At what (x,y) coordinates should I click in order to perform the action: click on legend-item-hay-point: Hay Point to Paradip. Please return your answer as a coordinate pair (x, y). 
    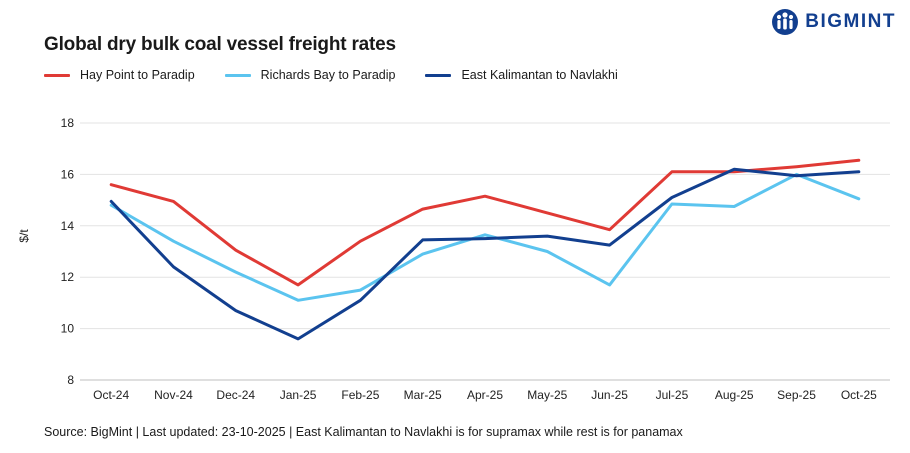
    Looking at the image, I should click on (119, 75).